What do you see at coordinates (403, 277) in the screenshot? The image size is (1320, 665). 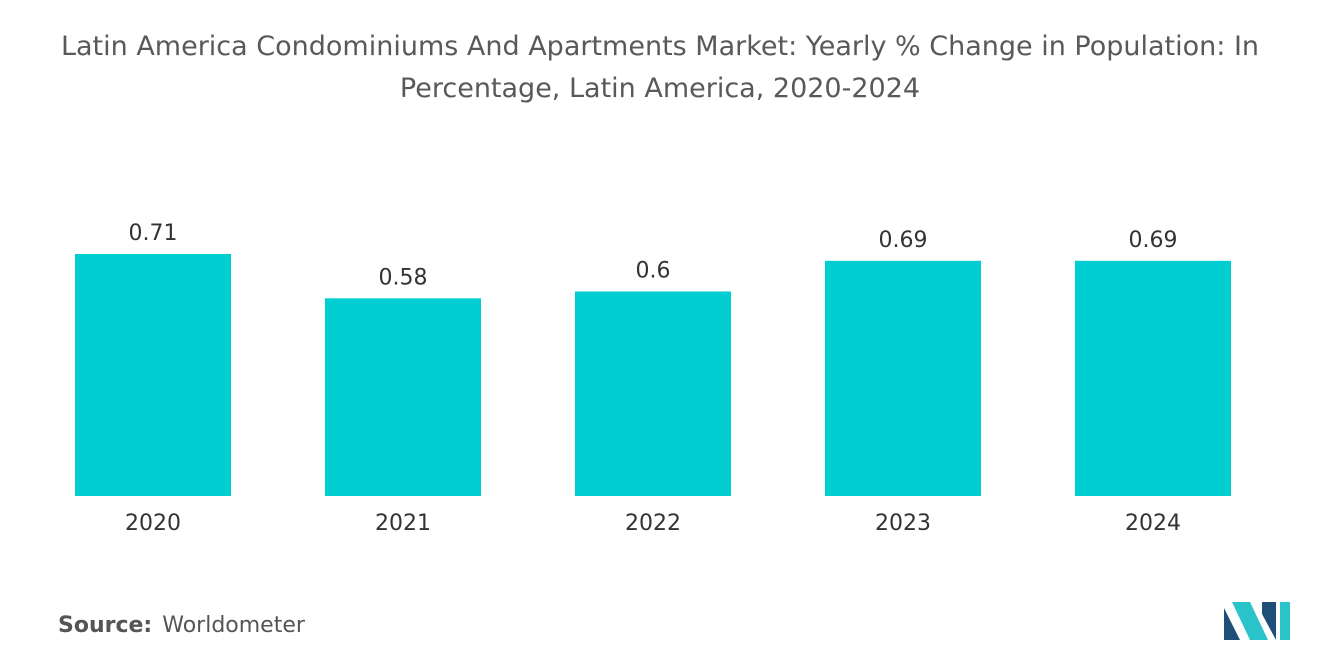 I see `bar-value-label-2021: 0.58` at bounding box center [403, 277].